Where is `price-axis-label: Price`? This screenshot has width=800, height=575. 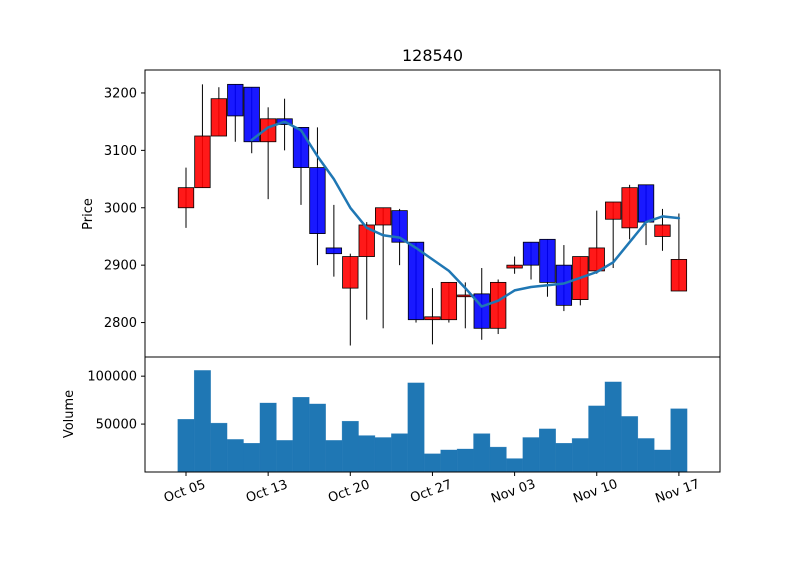
price-axis-label: Price is located at coordinates (88, 214).